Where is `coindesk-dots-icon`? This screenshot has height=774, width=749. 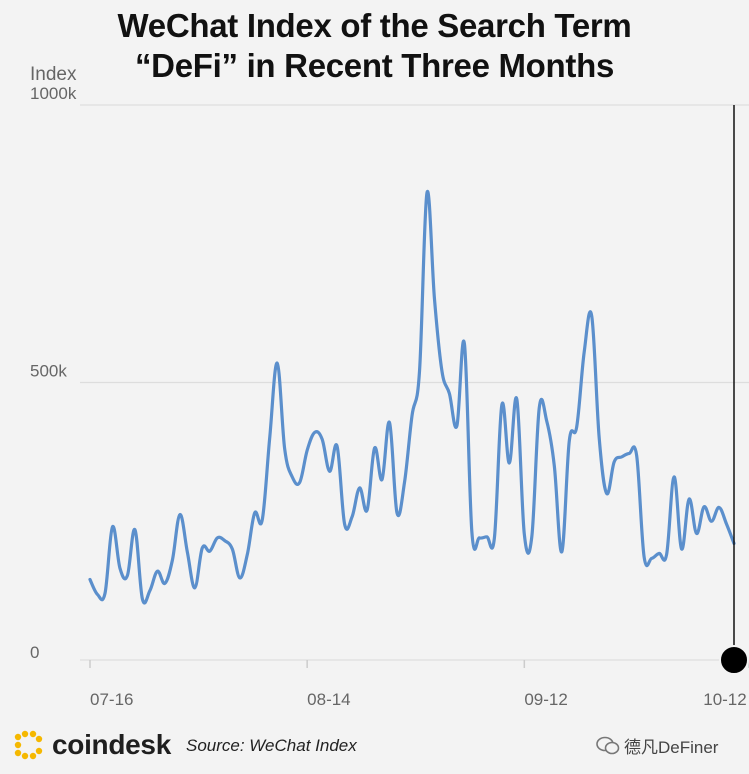 coindesk-dots-icon is located at coordinates (28, 745).